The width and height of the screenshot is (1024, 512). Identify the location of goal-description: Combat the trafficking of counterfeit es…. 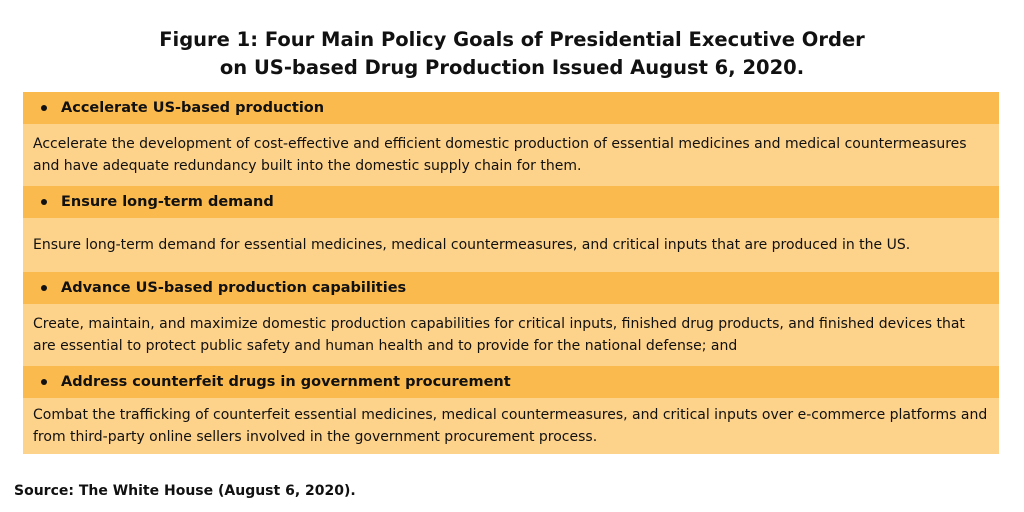
(510, 426).